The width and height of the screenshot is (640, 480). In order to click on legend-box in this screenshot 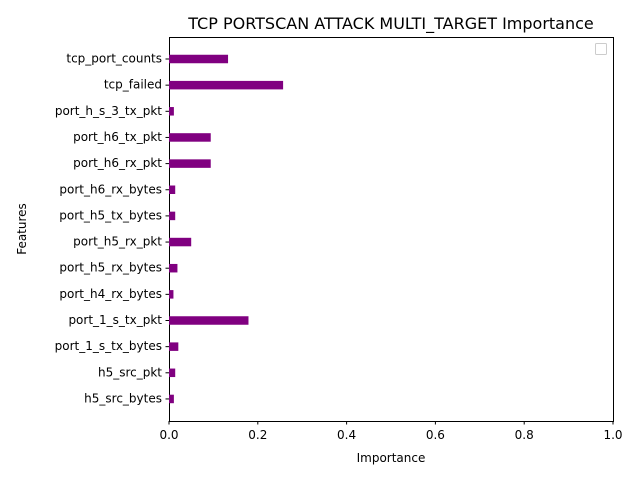, I will do `click(601, 49)`.